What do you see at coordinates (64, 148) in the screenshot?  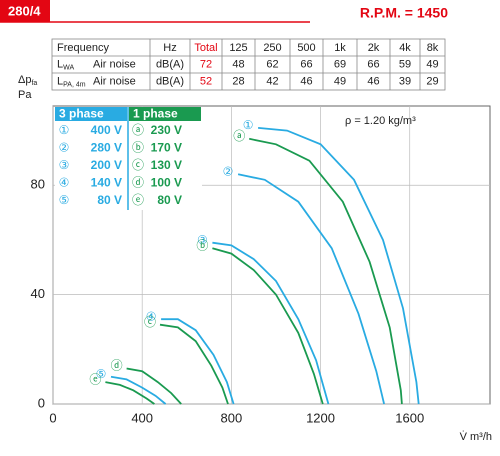 I see `legend-marker: ②` at bounding box center [64, 148].